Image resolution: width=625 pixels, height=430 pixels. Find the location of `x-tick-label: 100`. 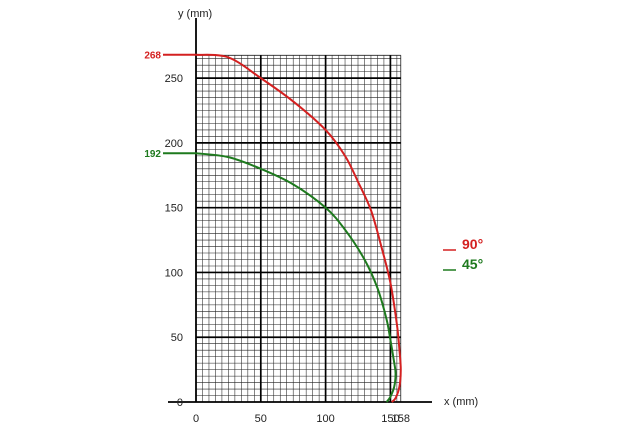

x-tick-label: 100 is located at coordinates (325, 419).